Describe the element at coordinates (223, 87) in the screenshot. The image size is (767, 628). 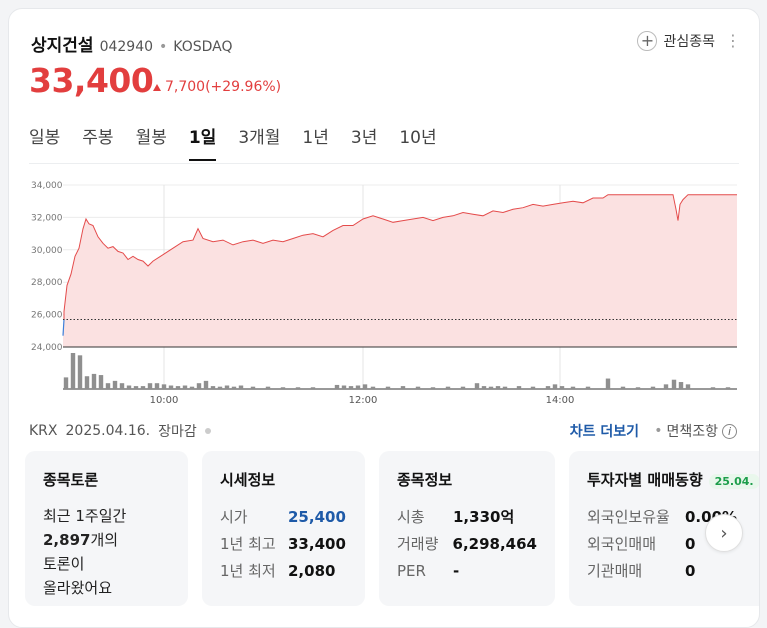
I see `price-change-value: 7,700(+29.96%)` at that location.